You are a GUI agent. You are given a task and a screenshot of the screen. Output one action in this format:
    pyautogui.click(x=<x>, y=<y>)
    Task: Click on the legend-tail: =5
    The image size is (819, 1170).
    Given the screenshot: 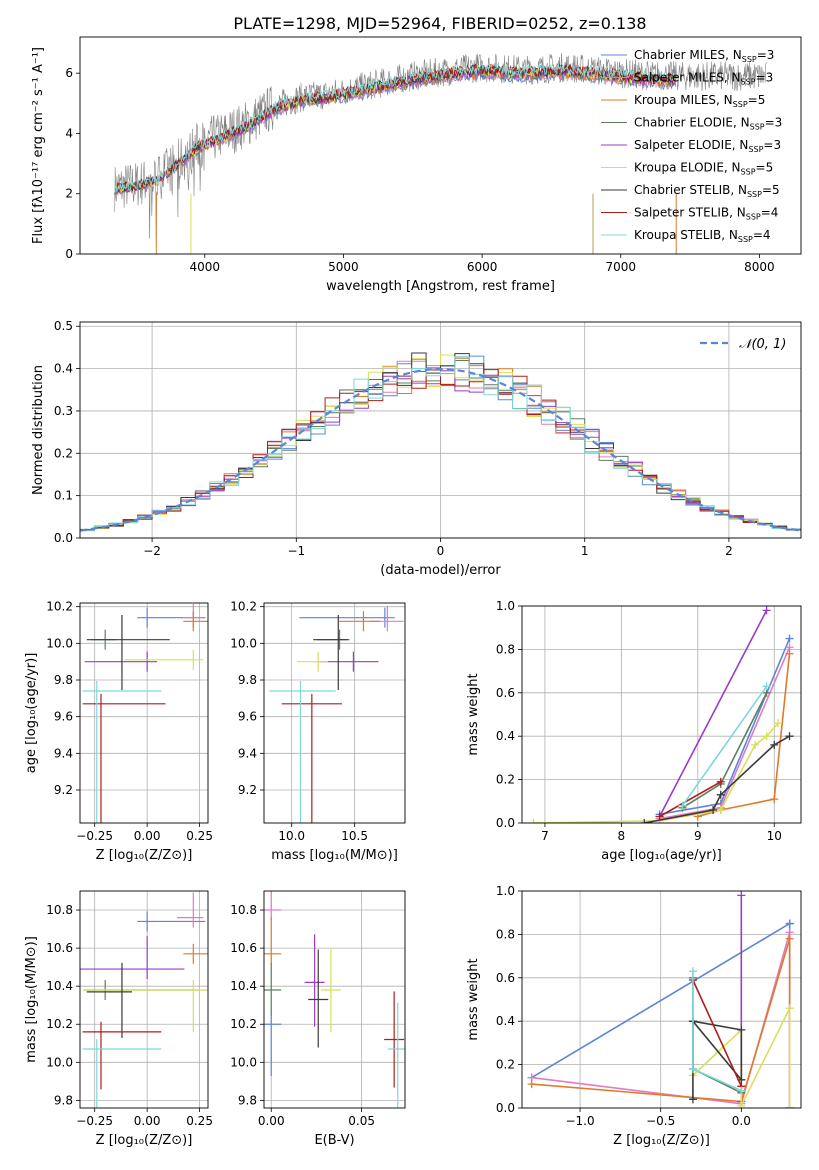 What is the action you would take?
    pyautogui.click(x=771, y=190)
    